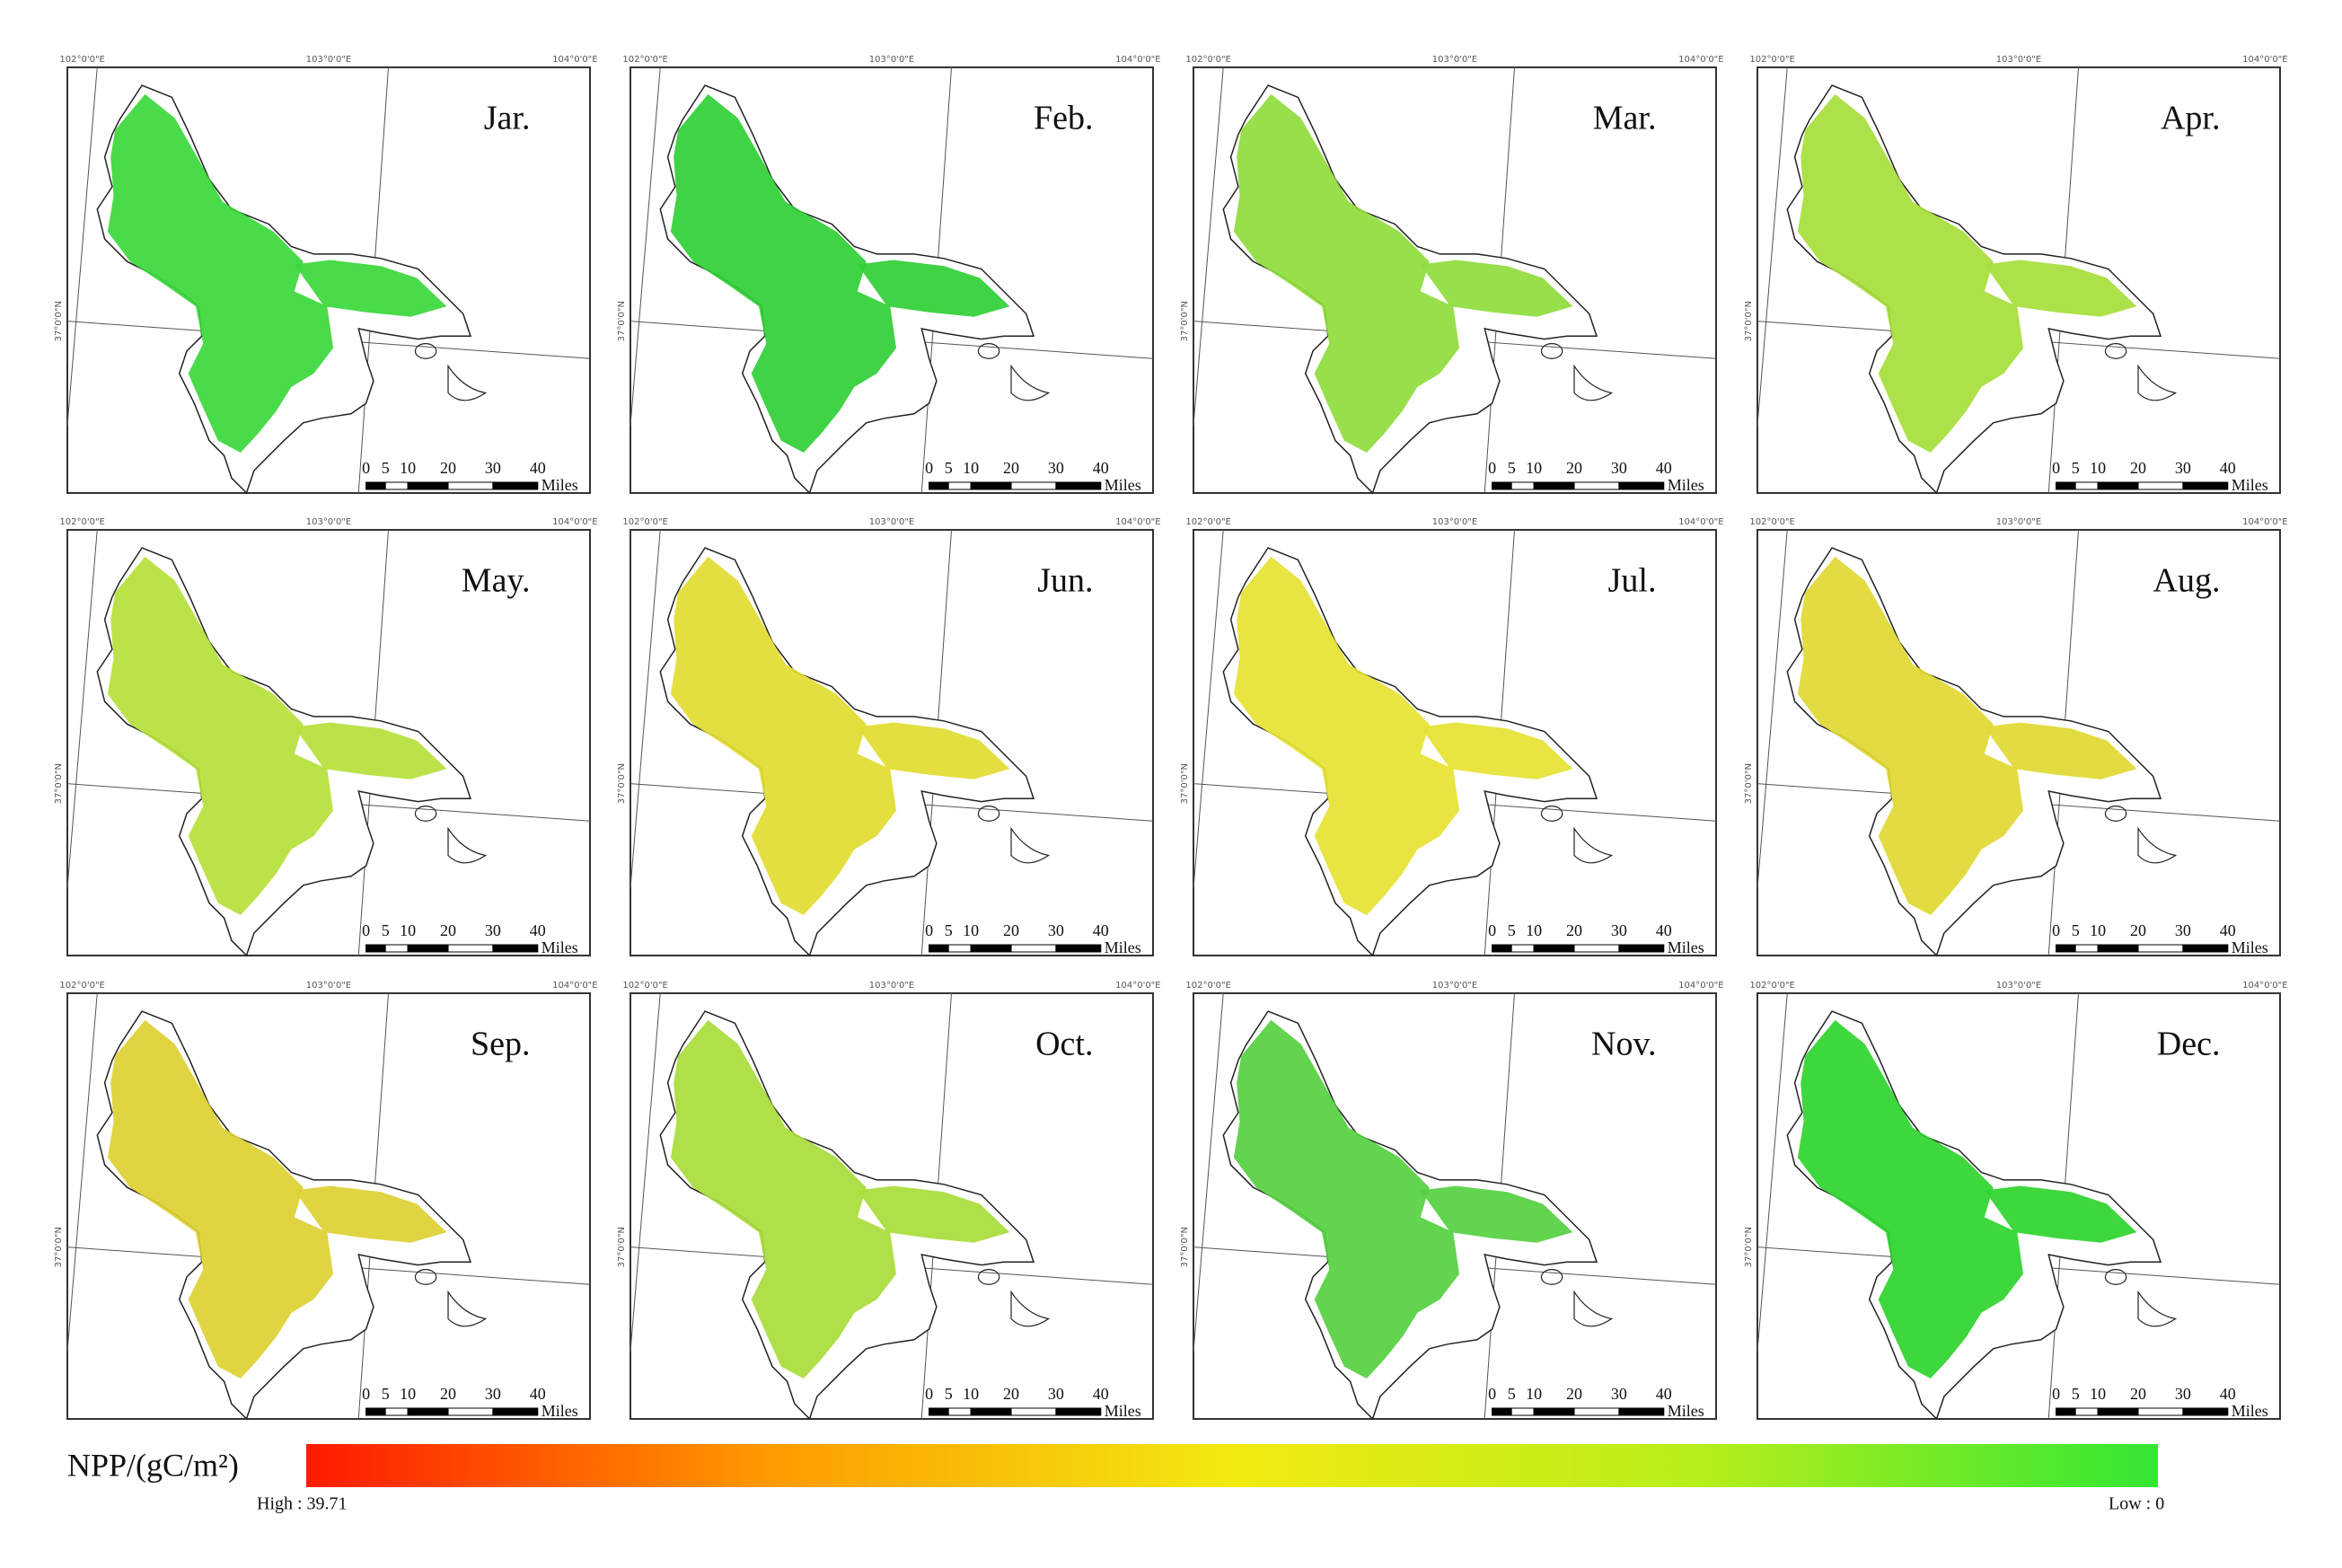 This screenshot has width=2342, height=1568. I want to click on legend-title: NPP/(gC/m²), so click(153, 1465).